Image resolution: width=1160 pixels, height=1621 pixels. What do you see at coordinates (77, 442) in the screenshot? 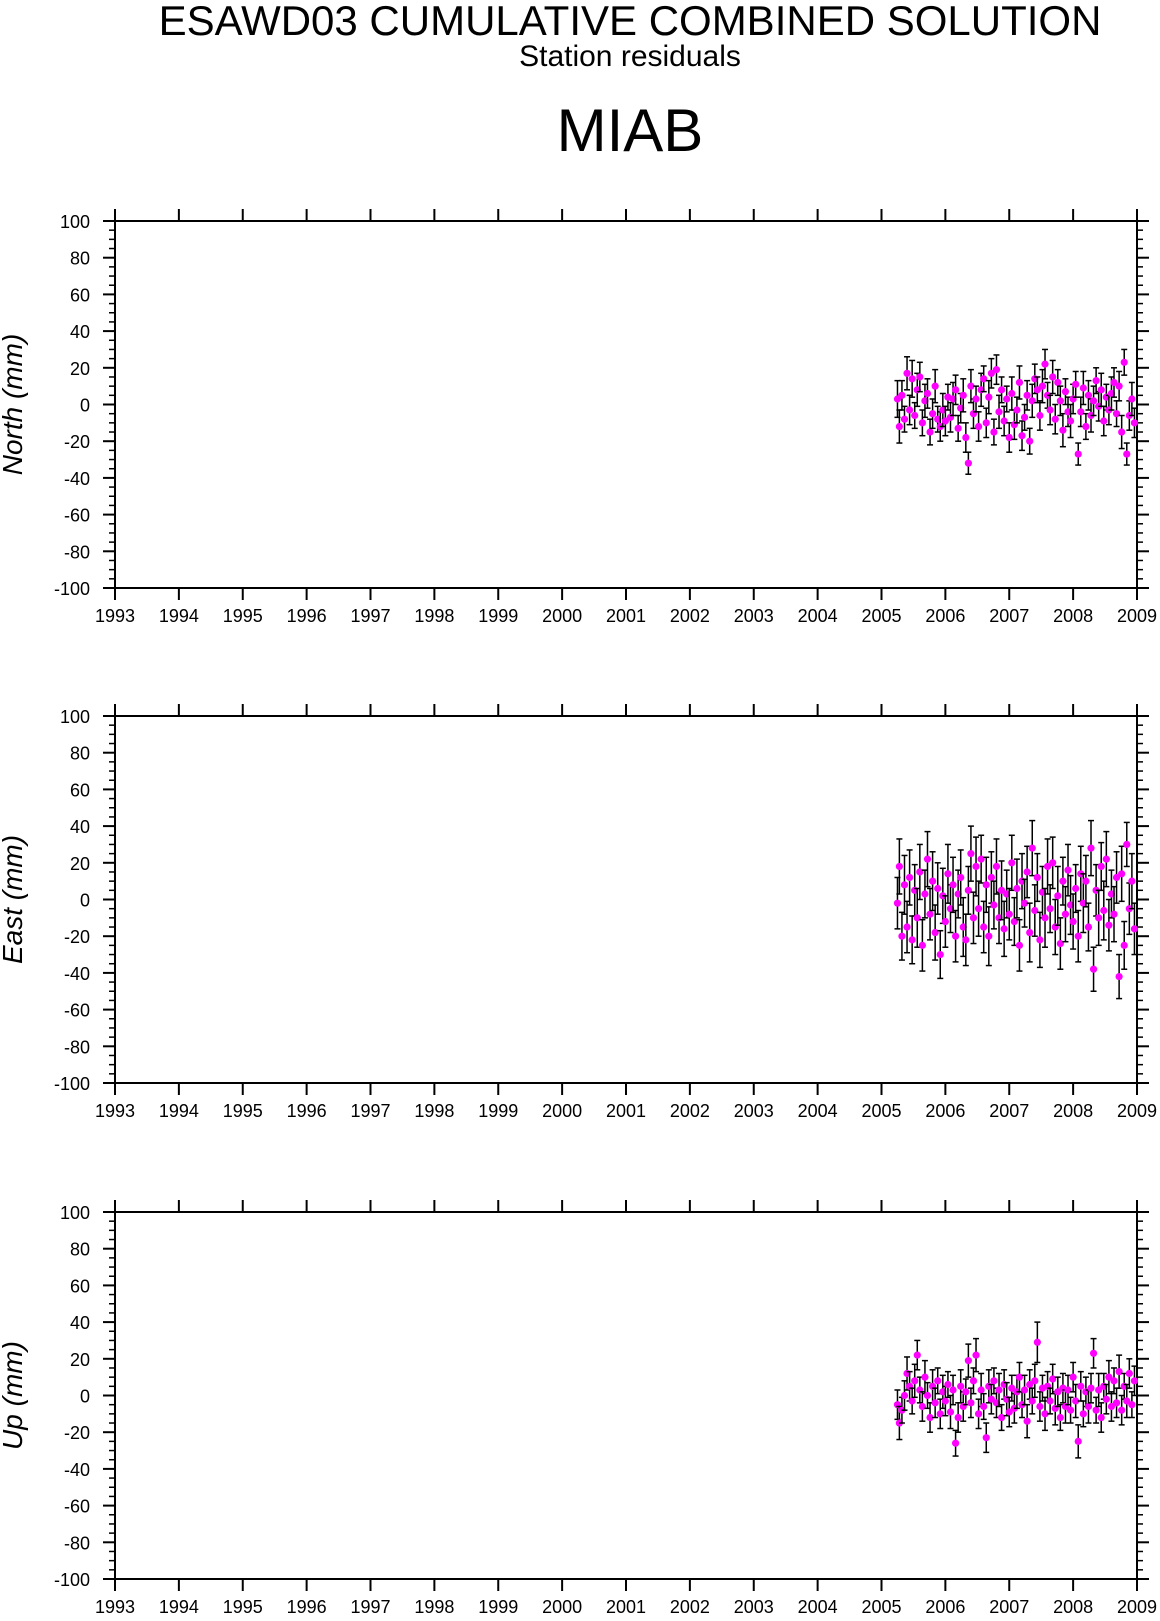
I see `y-tick-label: -20` at bounding box center [77, 442].